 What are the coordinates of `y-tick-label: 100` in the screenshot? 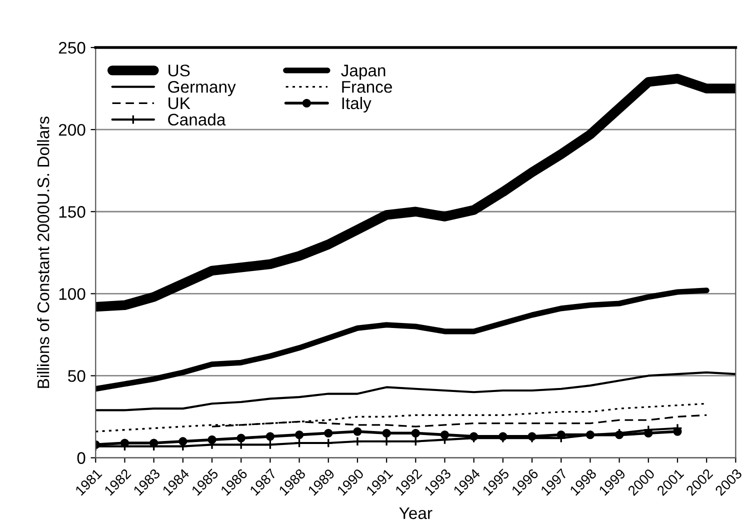 It's located at (72, 294).